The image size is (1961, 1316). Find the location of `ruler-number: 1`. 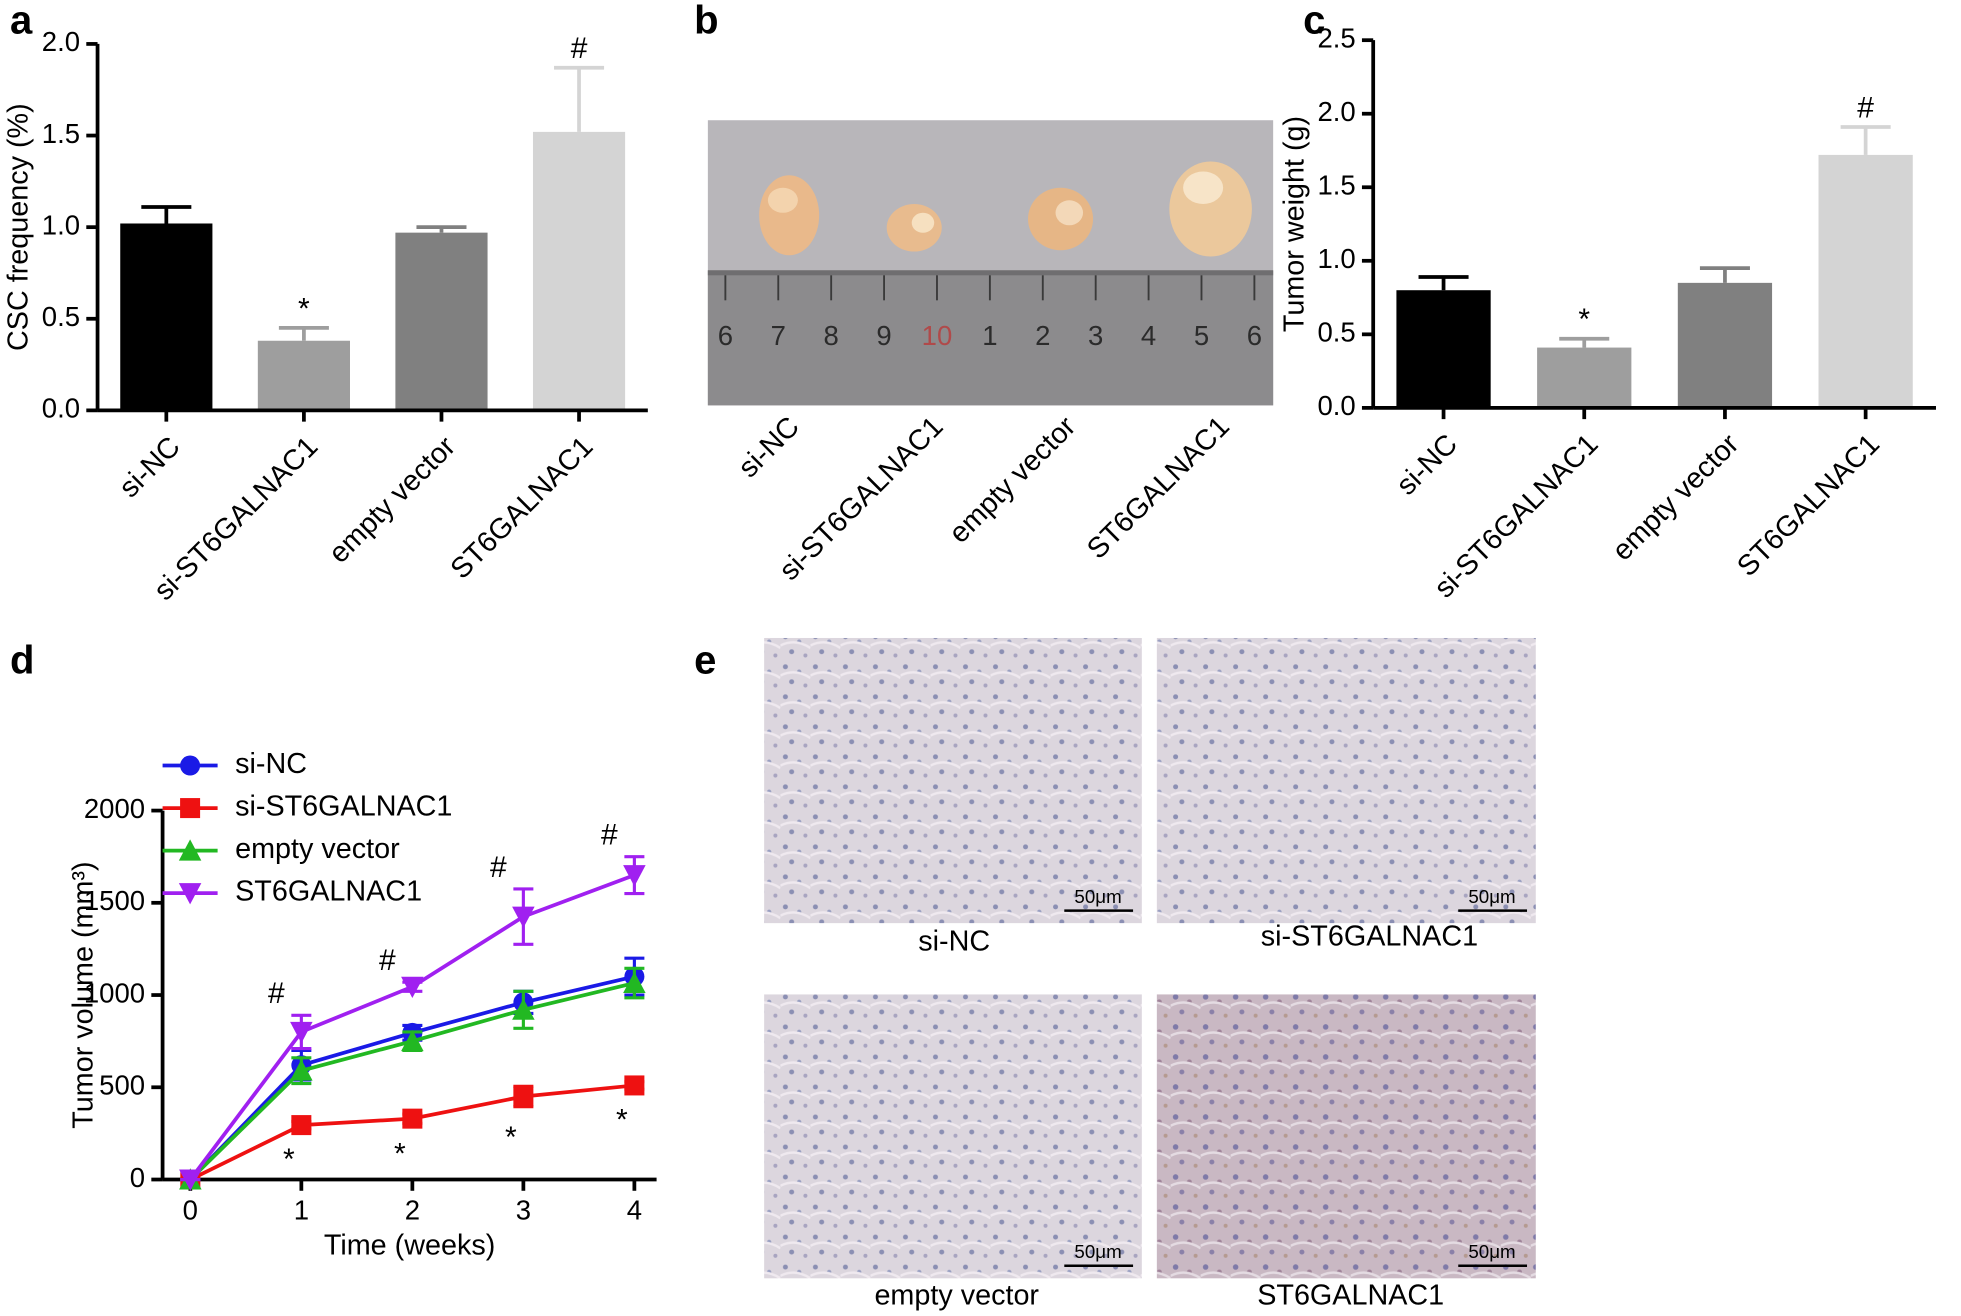

ruler-number: 1 is located at coordinates (989, 335).